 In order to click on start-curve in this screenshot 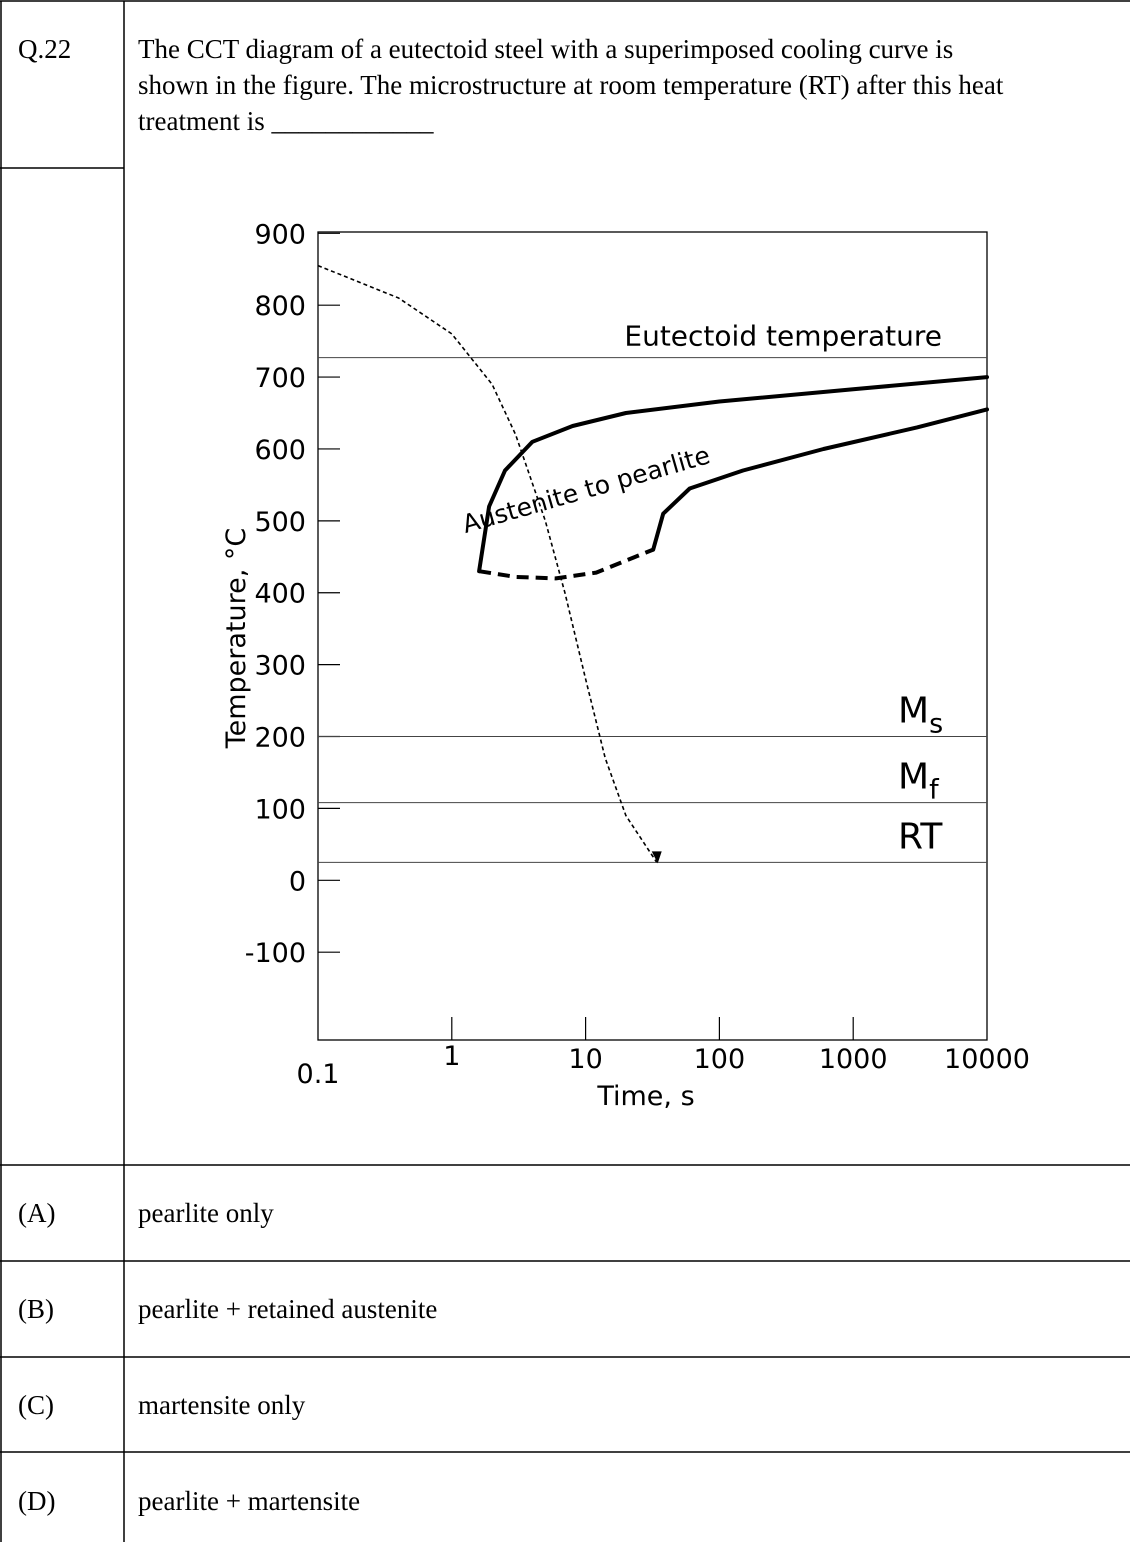, I will do `click(733, 474)`.